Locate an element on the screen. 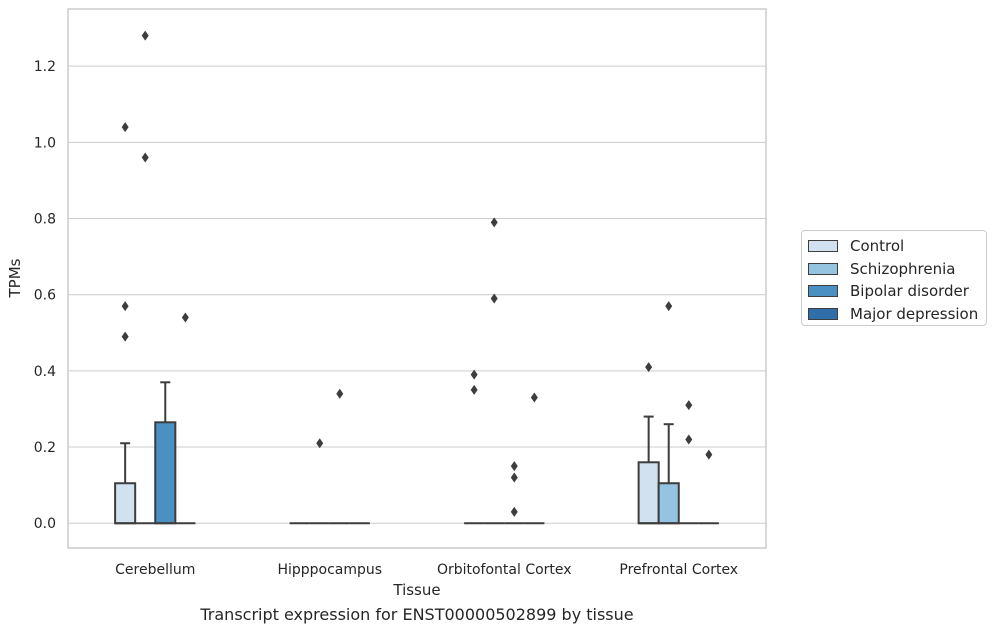 This screenshot has width=997, height=634. legend-item: Schizophrenia is located at coordinates (894, 269).